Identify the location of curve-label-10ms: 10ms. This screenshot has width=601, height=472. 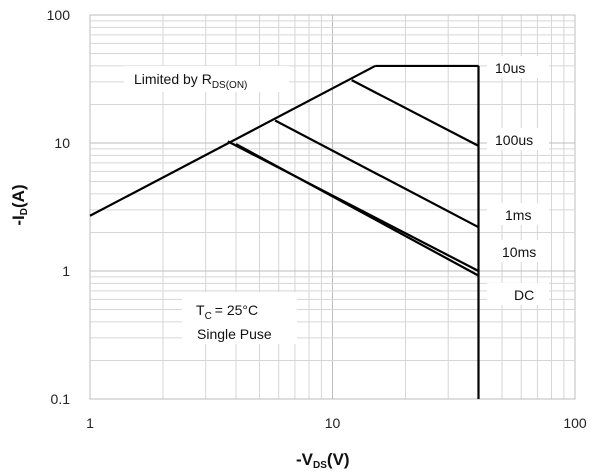
(519, 252).